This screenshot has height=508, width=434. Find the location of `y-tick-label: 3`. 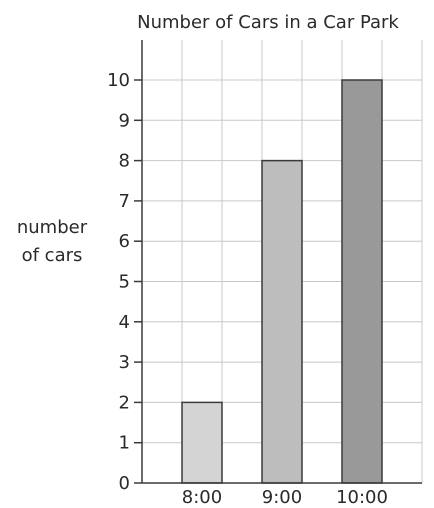

y-tick-label: 3 is located at coordinates (124, 362).